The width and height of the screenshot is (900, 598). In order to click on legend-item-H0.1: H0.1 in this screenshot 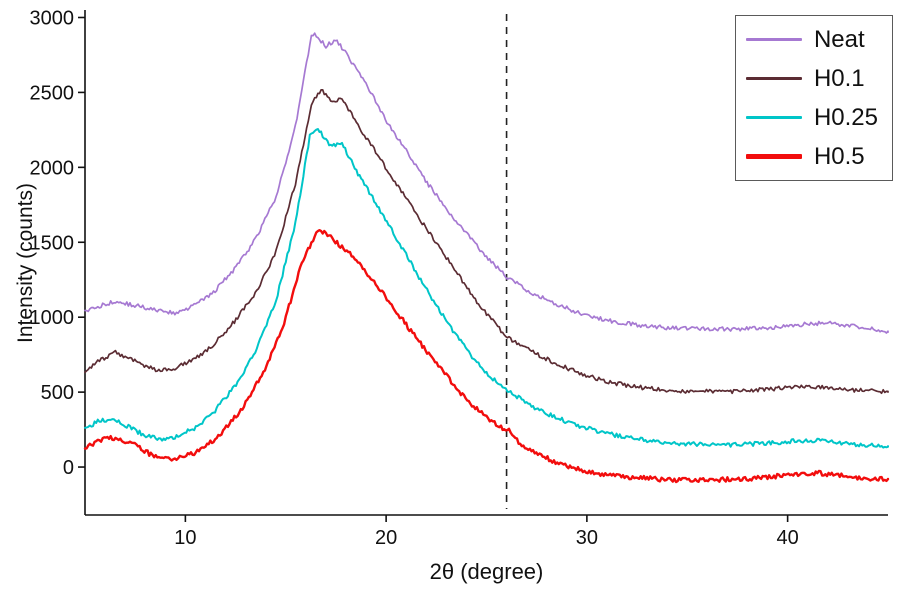, I will do `click(811, 78)`.